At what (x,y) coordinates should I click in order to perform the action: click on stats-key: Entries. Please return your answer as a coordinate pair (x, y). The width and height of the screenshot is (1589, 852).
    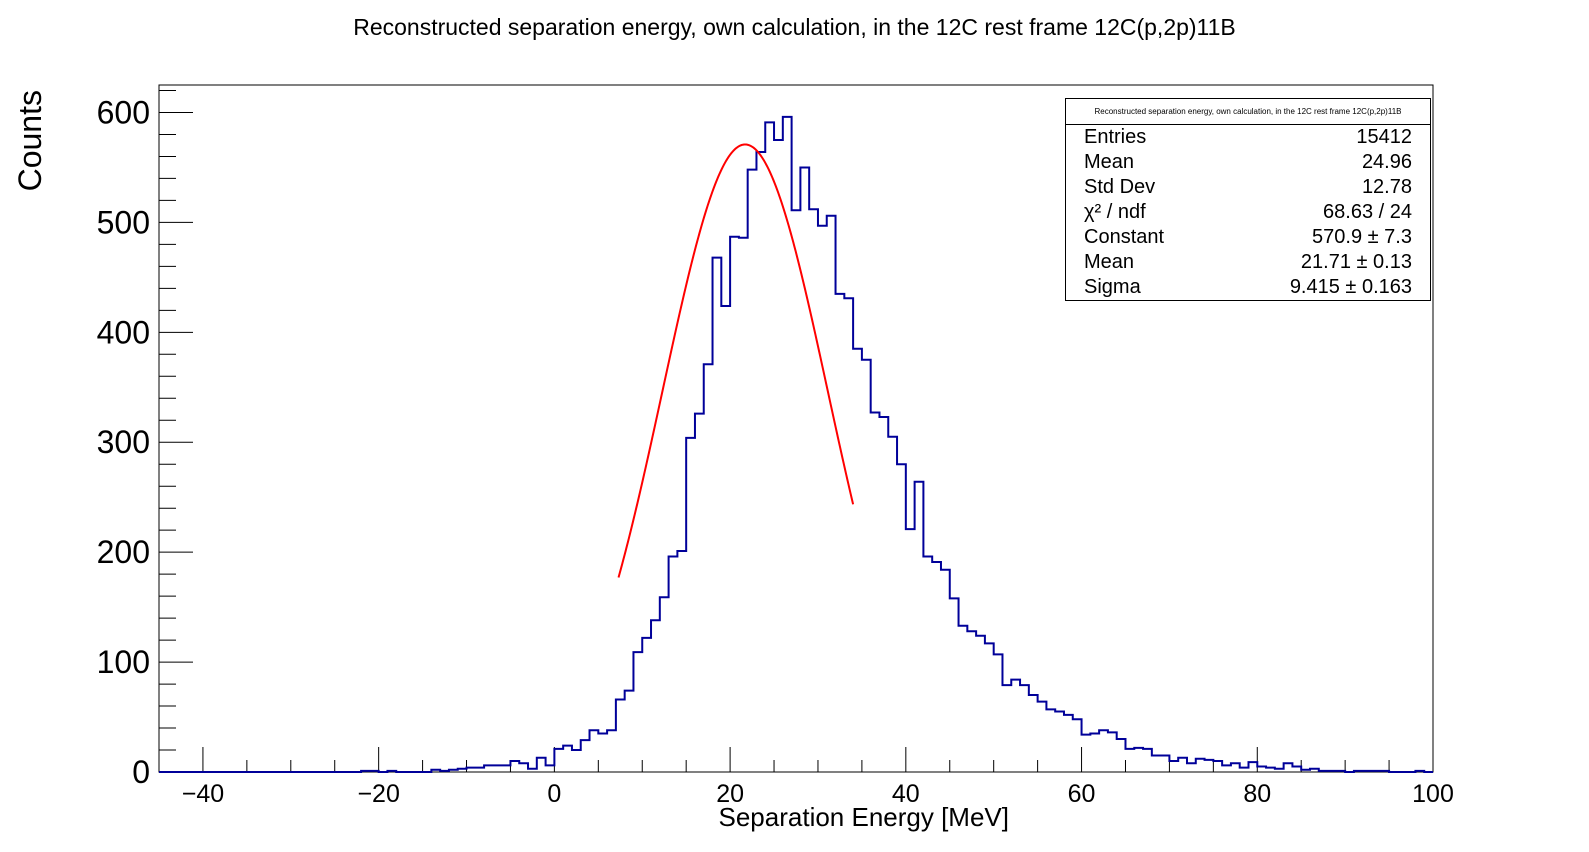
    Looking at the image, I should click on (1115, 137).